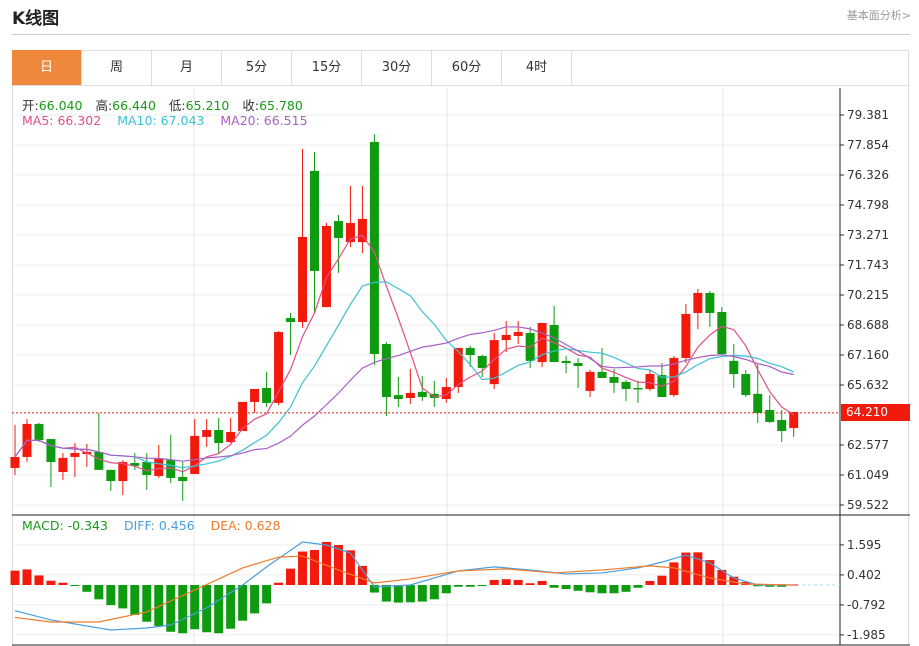  Describe the element at coordinates (537, 67) in the screenshot. I see `tab-4hour: 4时` at that location.